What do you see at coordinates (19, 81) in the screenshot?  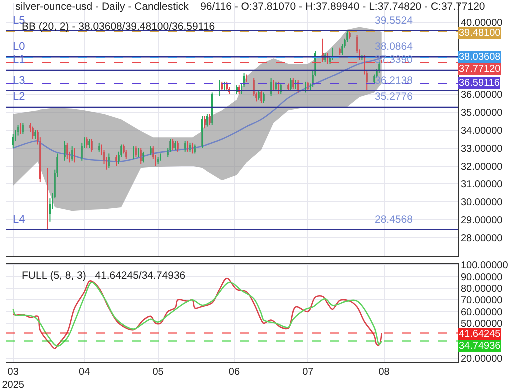 I see `ref-line-label: L3` at bounding box center [19, 81].